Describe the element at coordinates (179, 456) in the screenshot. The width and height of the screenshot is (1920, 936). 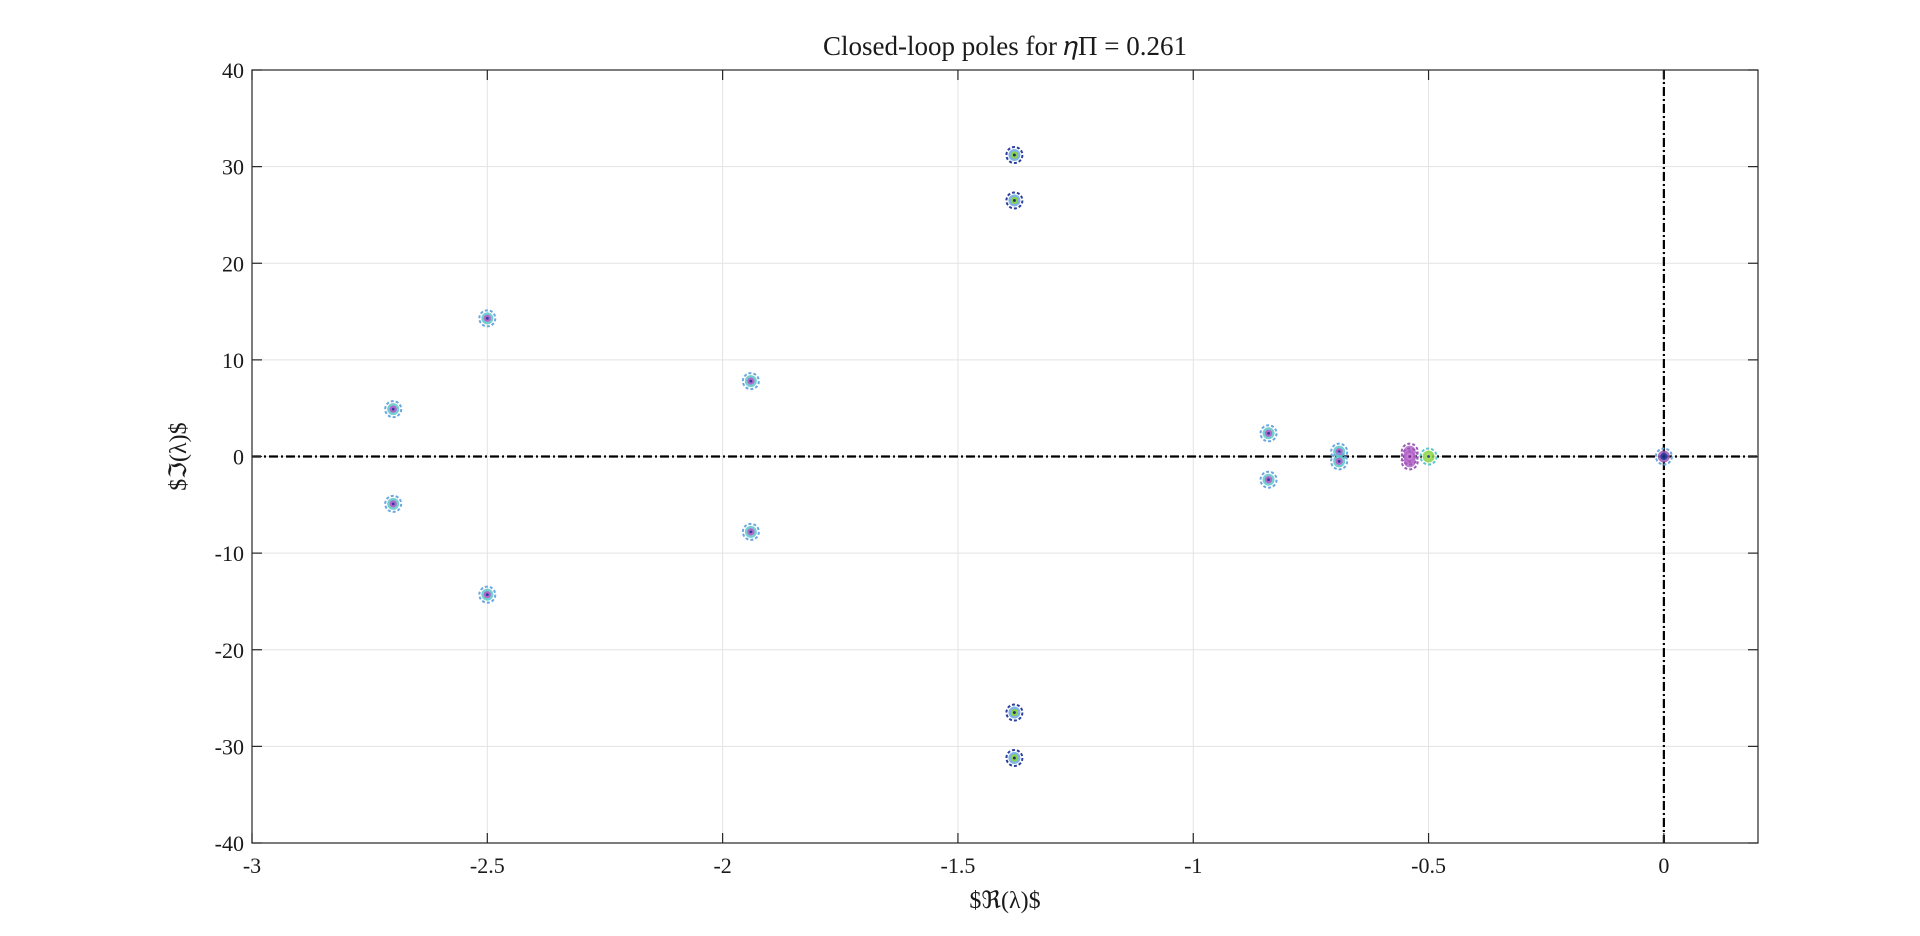
I see `y-axis-title: $ℑ(λ)$` at that location.